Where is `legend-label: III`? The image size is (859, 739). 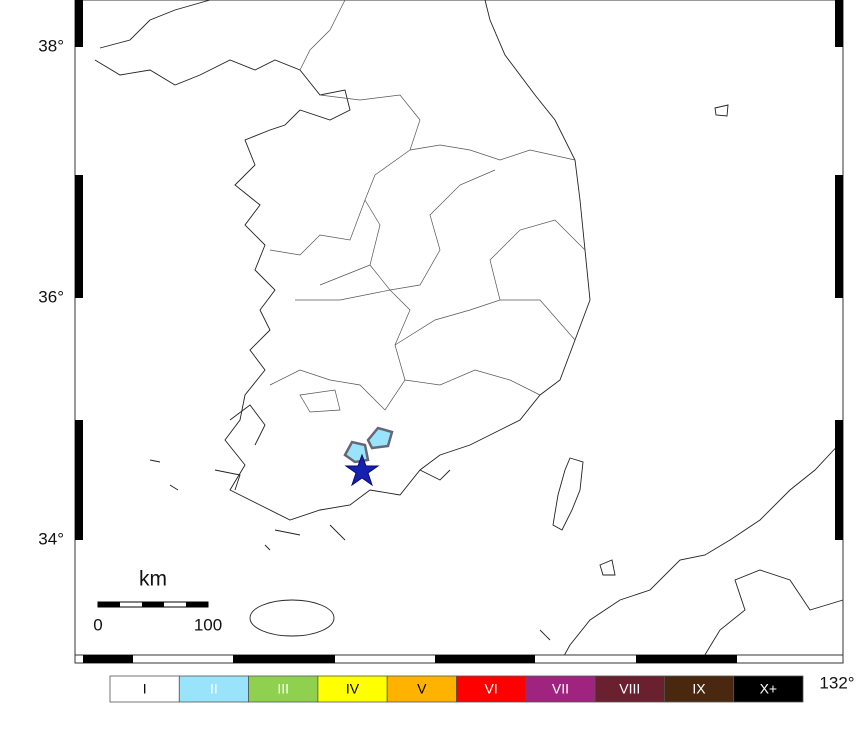 legend-label: III is located at coordinates (283, 689).